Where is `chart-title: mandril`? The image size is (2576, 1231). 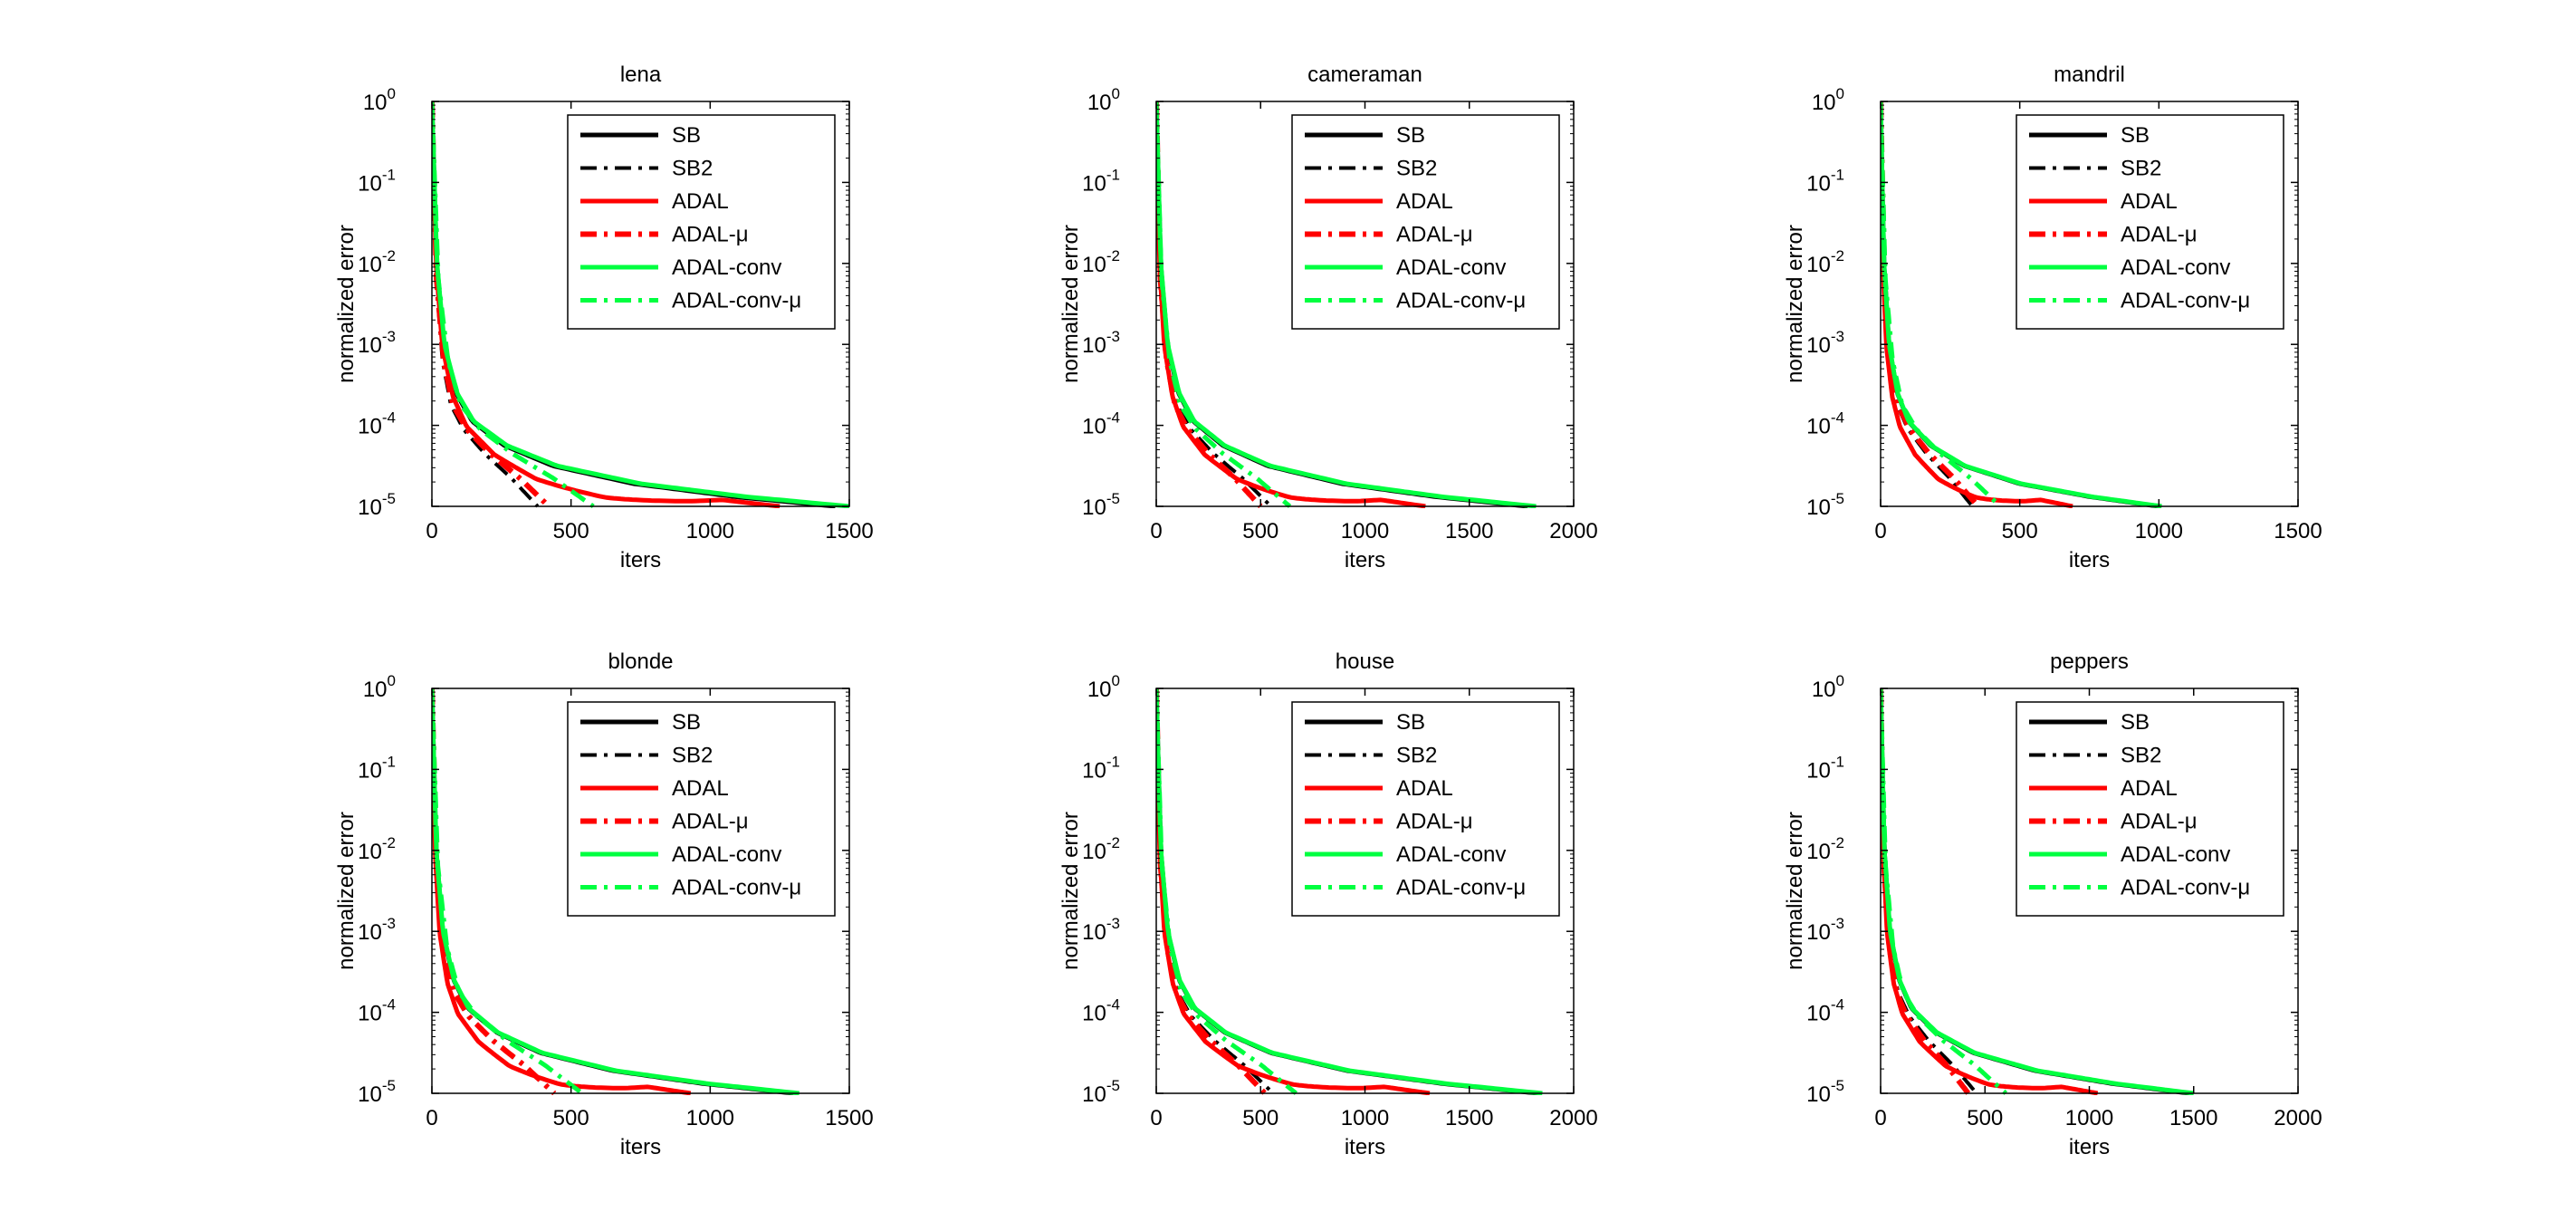
chart-title: mandril is located at coordinates (2089, 75).